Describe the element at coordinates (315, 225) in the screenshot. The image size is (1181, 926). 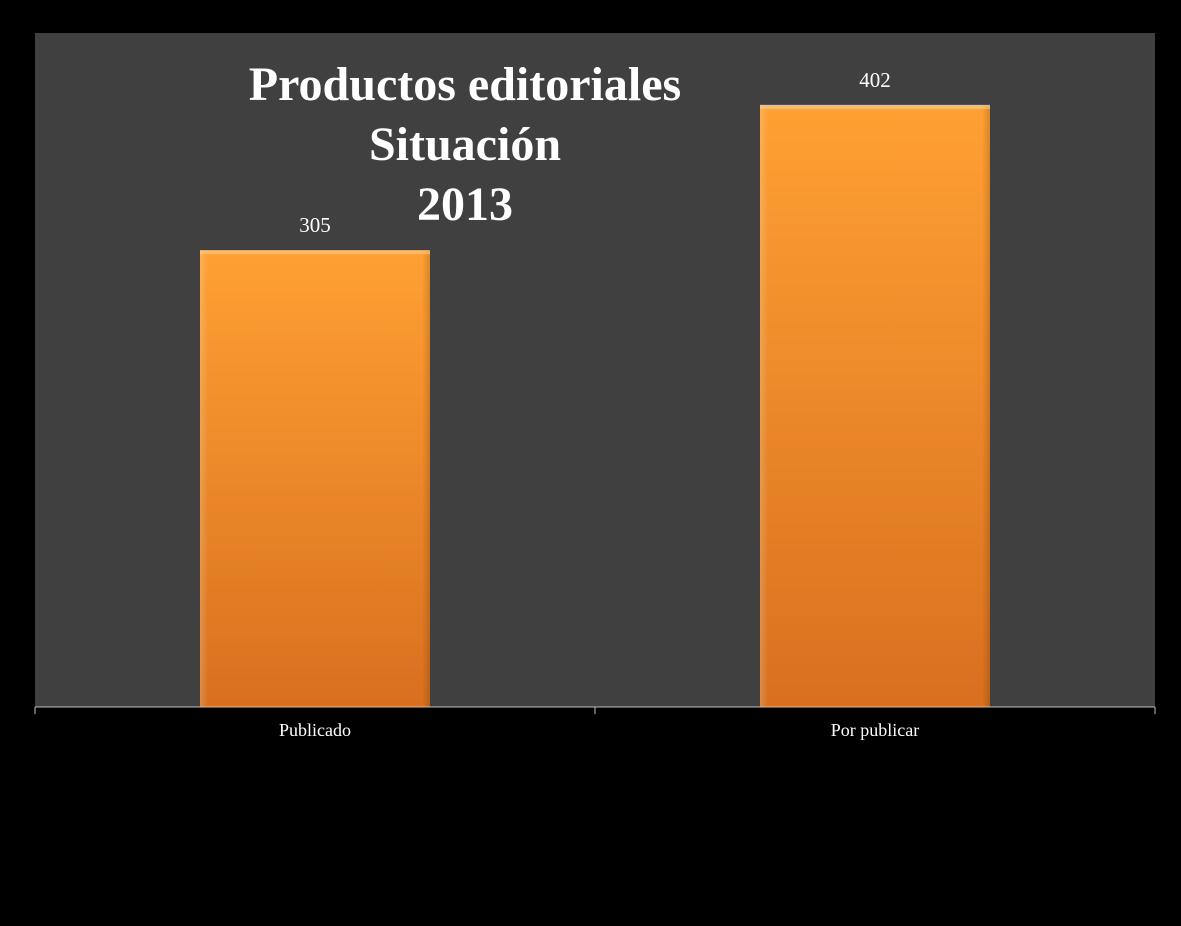
I see `data-label: 305` at that location.